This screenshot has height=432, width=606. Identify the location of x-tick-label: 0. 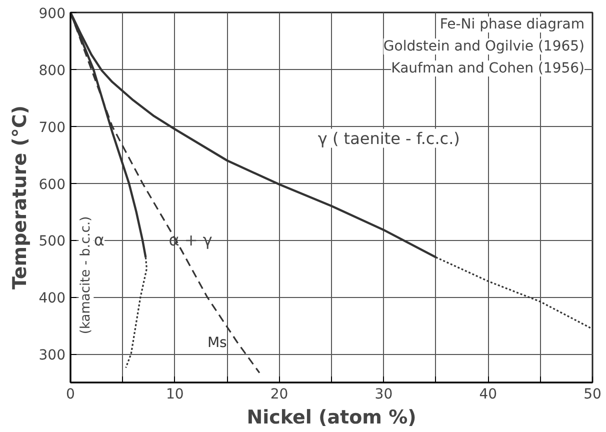
(70, 394).